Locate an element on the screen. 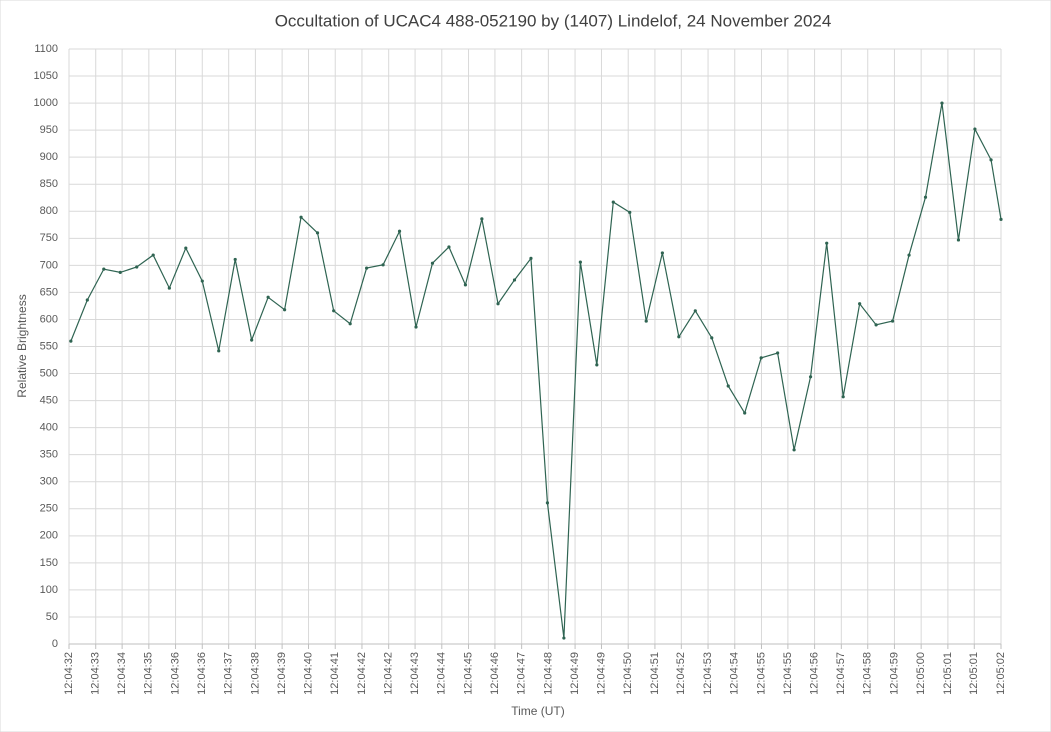 Image resolution: width=1051 pixels, height=732 pixels. y-tick-label: 950 is located at coordinates (49, 130).